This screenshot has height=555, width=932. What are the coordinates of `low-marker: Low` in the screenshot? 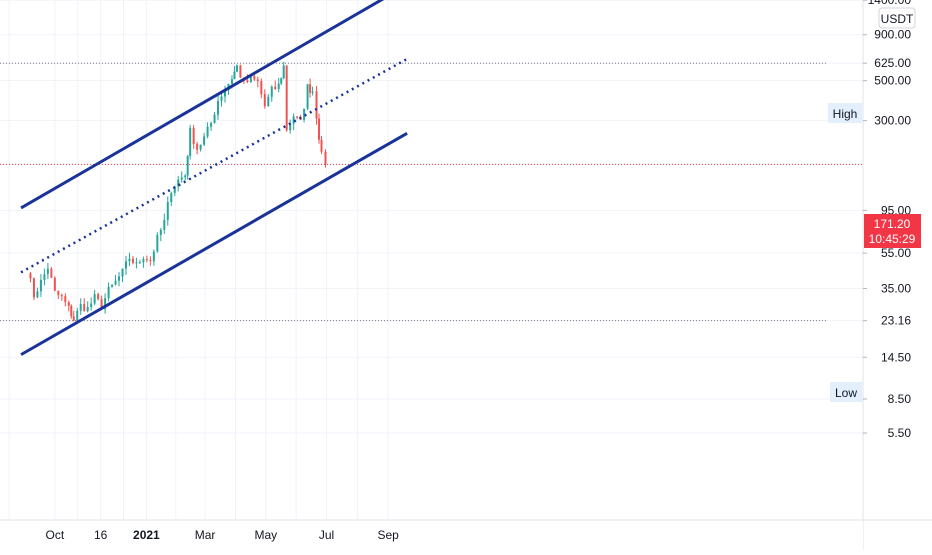 It's located at (846, 392).